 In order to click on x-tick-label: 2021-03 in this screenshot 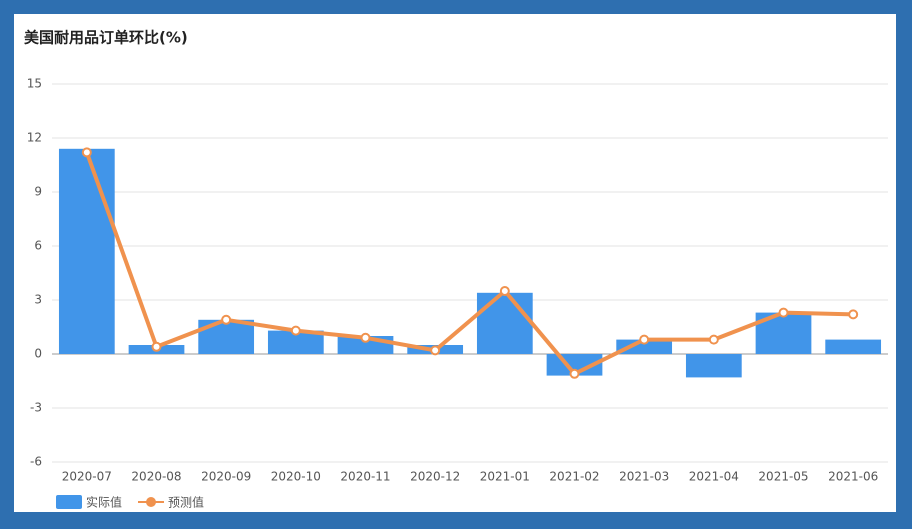, I will do `click(644, 477)`.